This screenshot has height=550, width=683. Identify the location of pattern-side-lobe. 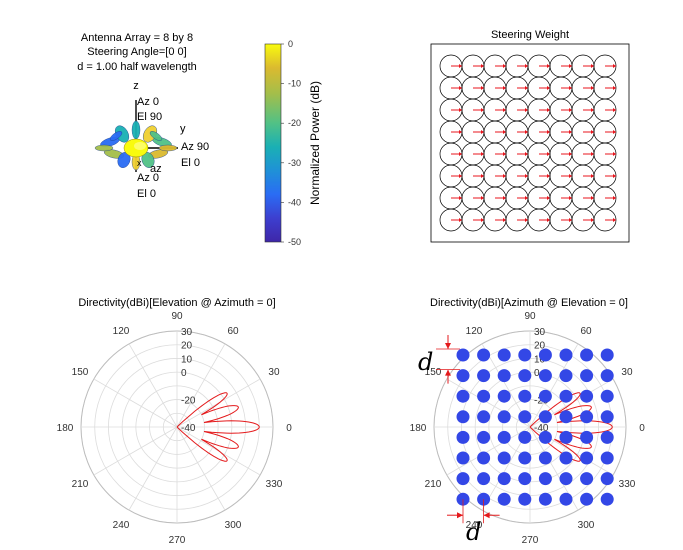
(168, 148).